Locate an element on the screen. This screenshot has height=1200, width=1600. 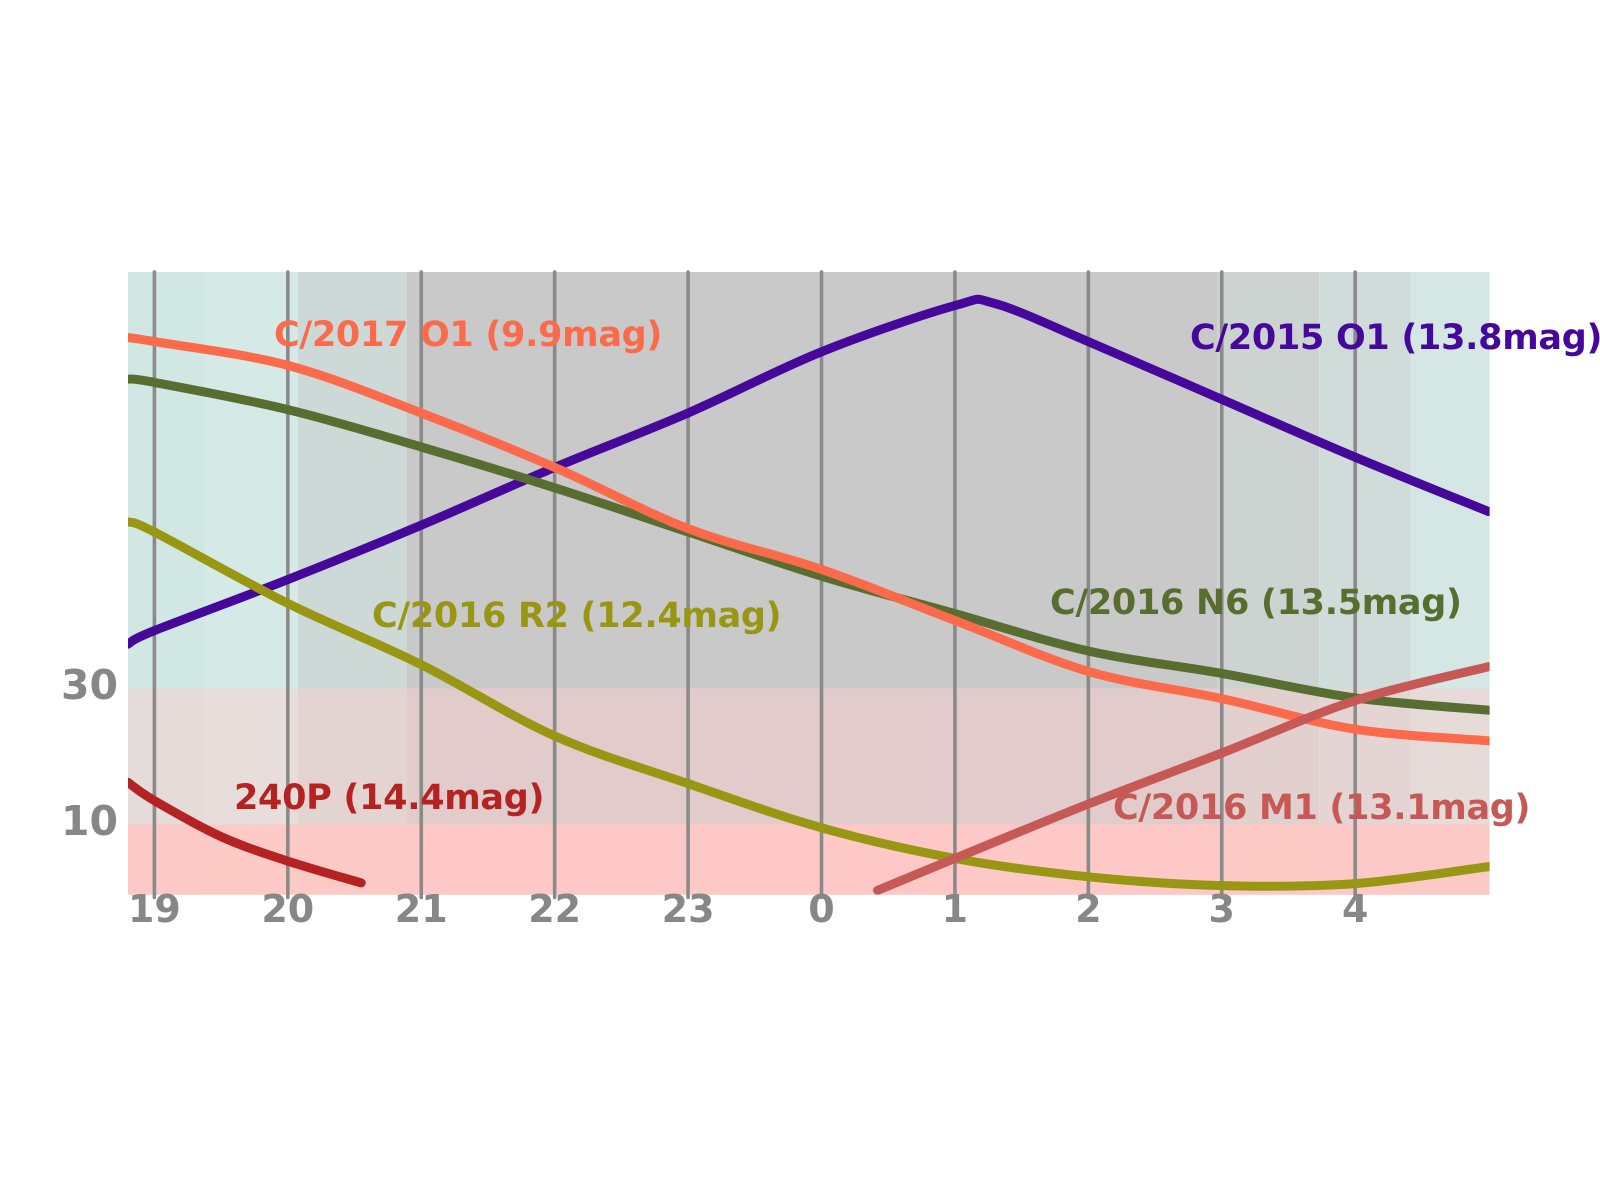
x-tick-4: 4 is located at coordinates (1355, 909).